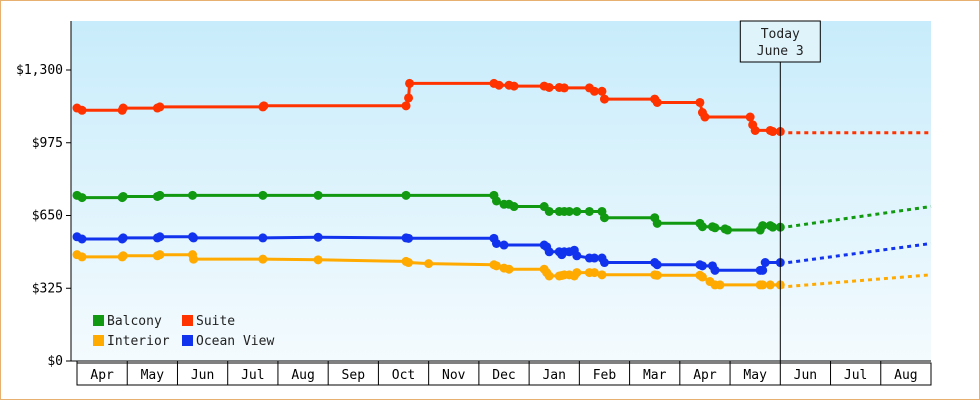 The height and width of the screenshot is (401, 980). Describe the element at coordinates (780, 34) in the screenshot. I see `today-label: Today` at that location.